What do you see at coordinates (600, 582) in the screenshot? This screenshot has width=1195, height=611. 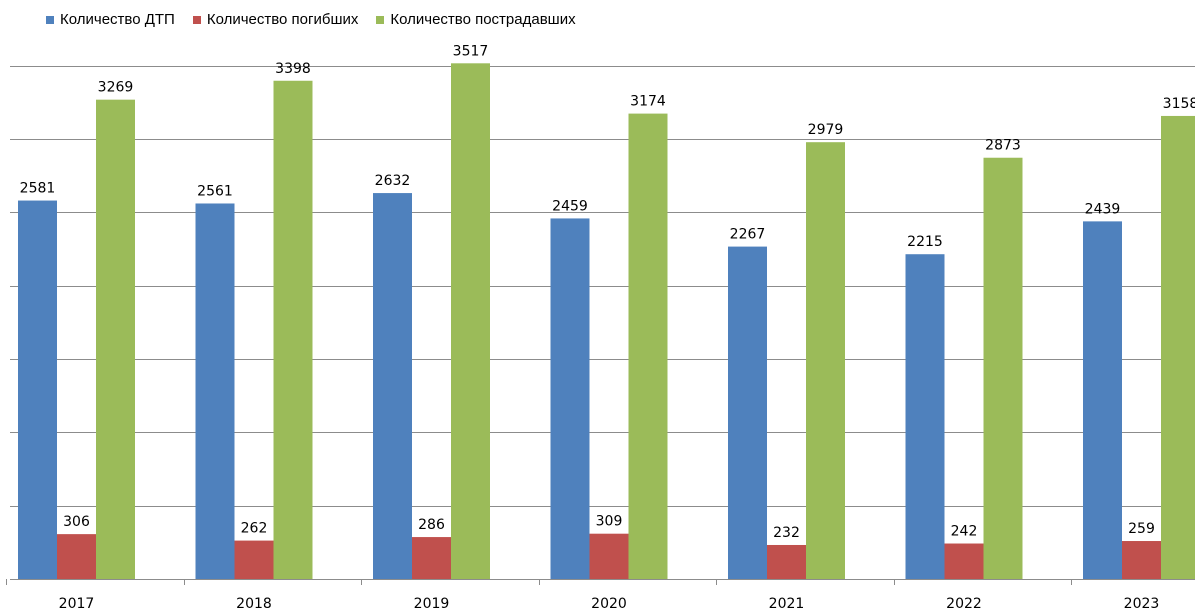 I see `x-axis` at bounding box center [600, 582].